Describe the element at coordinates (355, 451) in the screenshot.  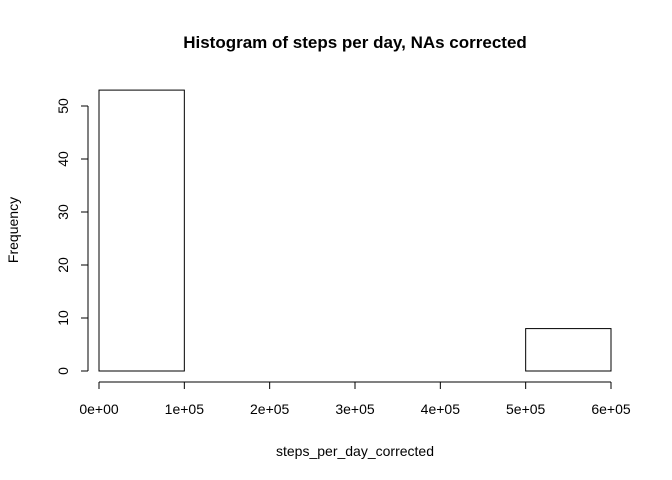
I see `x-axis-label: steps_per_day_corrected` at that location.